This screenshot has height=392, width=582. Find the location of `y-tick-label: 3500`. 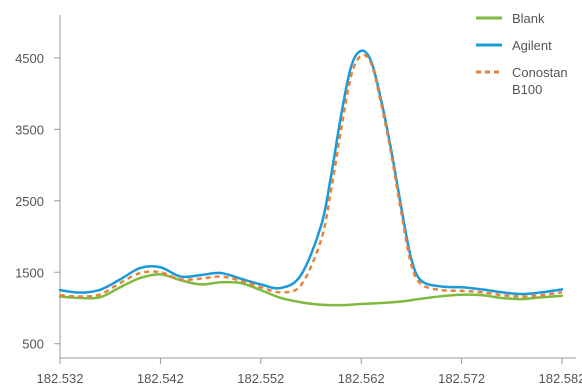

y-tick-label: 3500 is located at coordinates (29, 129).